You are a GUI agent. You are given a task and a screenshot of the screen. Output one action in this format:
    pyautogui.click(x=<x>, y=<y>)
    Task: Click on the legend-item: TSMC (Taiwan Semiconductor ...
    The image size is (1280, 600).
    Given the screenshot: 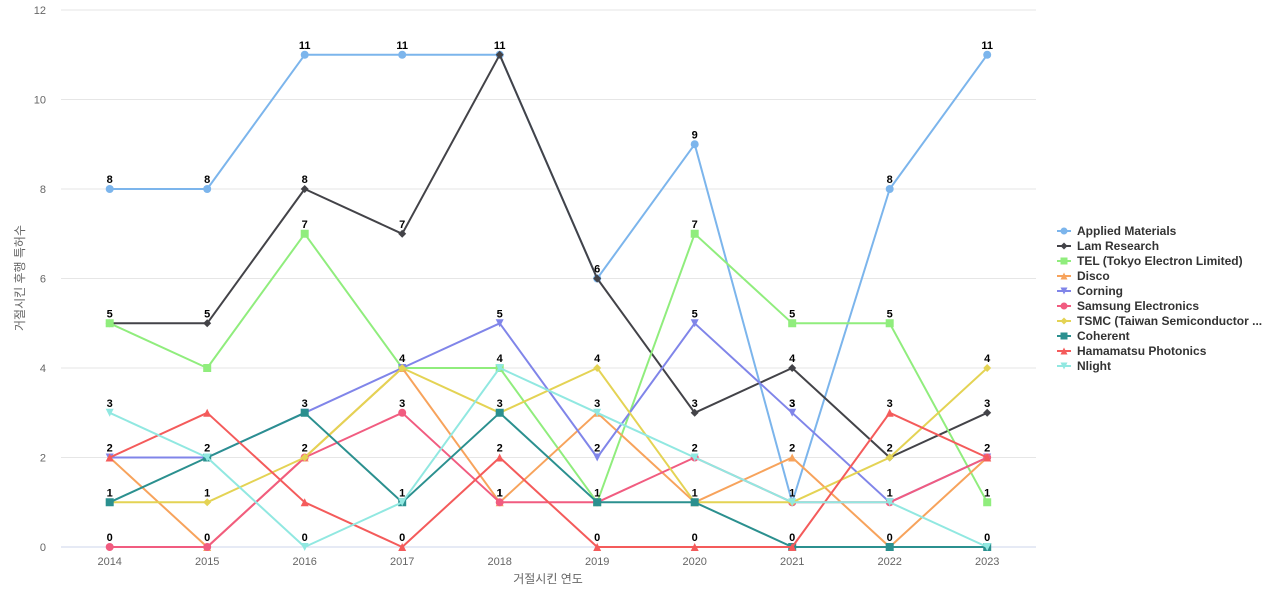 What is the action you would take?
    pyautogui.click(x=1159, y=321)
    